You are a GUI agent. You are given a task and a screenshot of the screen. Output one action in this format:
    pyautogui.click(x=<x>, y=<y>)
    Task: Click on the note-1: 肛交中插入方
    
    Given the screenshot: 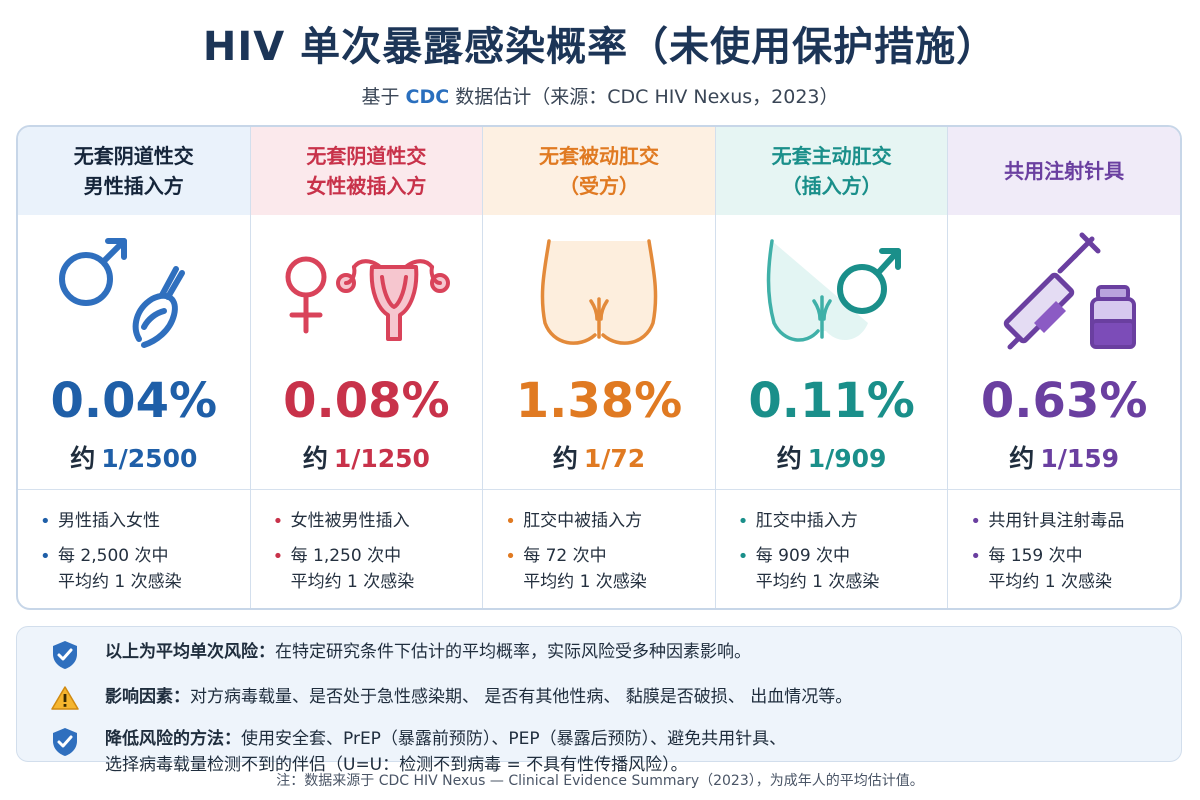 What is the action you would take?
    pyautogui.click(x=806, y=521)
    